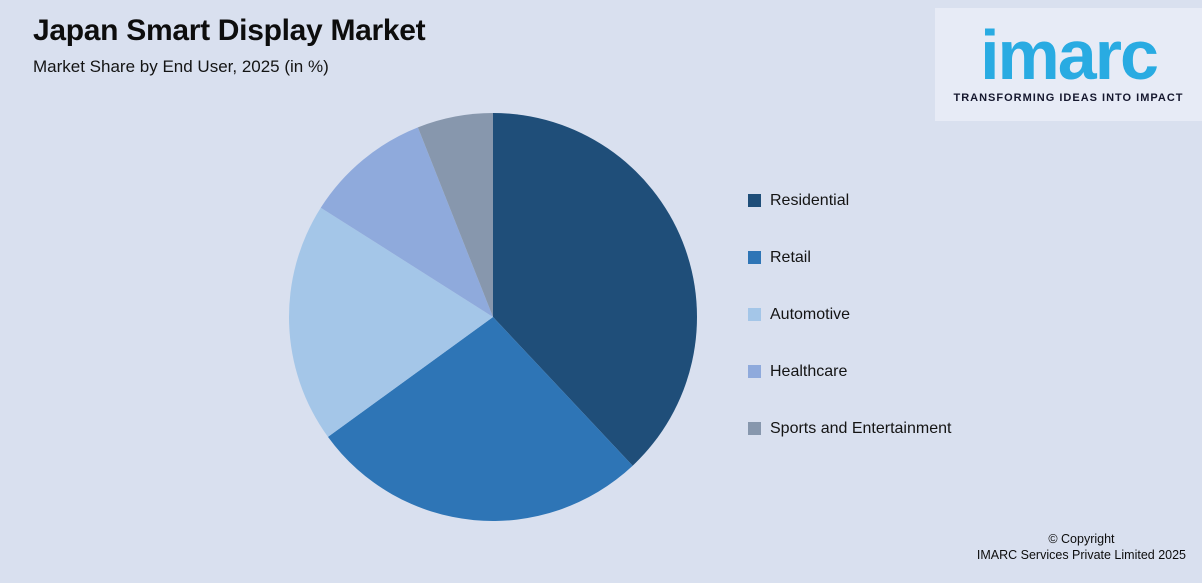 This screenshot has width=1202, height=583. What do you see at coordinates (849, 371) in the screenshot?
I see `legend-item-healthcare: Healthcare` at bounding box center [849, 371].